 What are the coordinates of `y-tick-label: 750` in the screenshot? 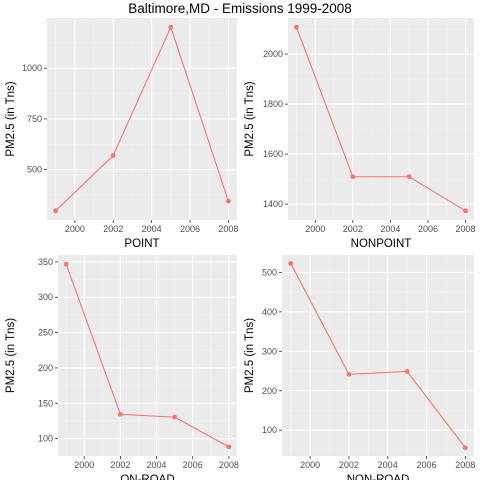 It's located at (34, 119).